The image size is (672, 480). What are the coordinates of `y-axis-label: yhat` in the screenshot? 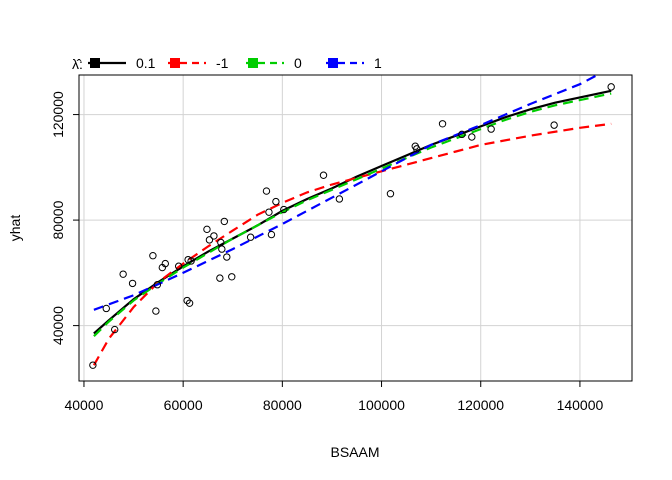 It's located at (15, 228).